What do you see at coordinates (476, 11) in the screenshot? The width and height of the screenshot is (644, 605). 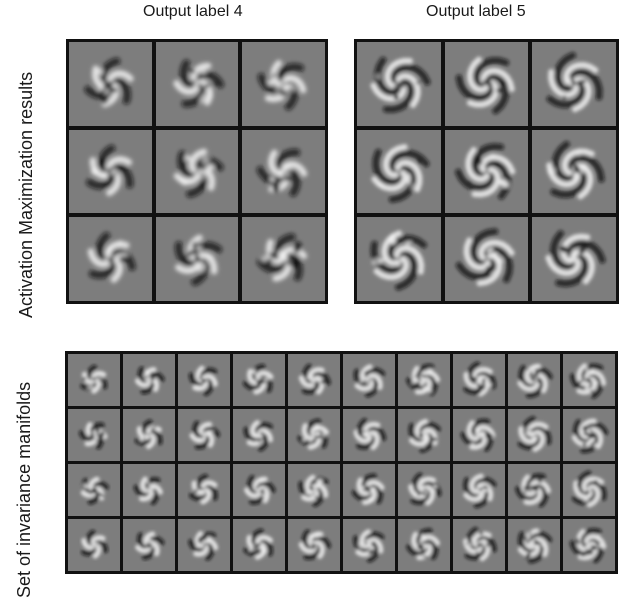 I see `output-label-5-title: Output label 5` at bounding box center [476, 11].